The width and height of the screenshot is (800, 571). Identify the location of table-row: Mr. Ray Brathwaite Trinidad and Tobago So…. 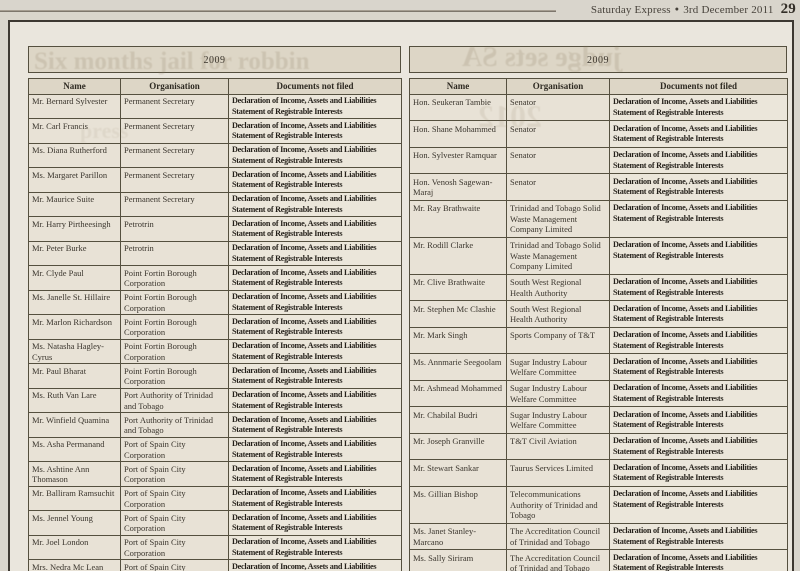
(598, 218).